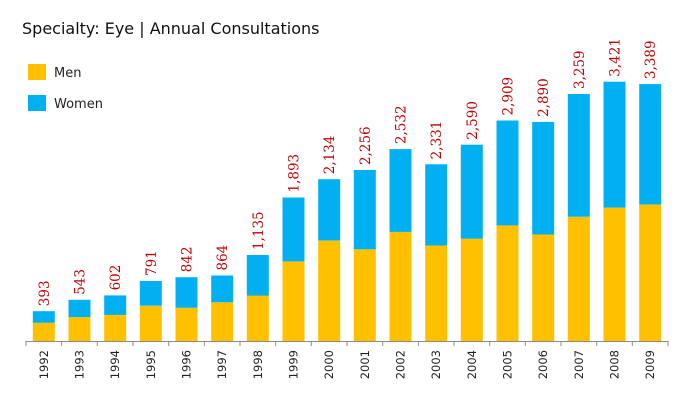 This screenshot has height=400, width=696. What do you see at coordinates (223, 258) in the screenshot?
I see `total-label-1997: 864` at bounding box center [223, 258].